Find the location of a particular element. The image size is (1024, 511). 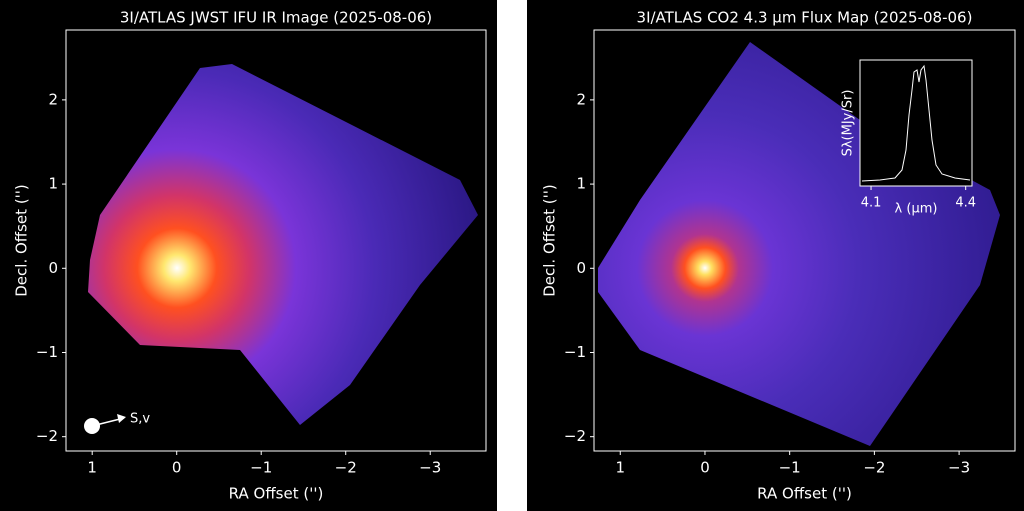

inset-spectrum is located at coordinates (916, 123).